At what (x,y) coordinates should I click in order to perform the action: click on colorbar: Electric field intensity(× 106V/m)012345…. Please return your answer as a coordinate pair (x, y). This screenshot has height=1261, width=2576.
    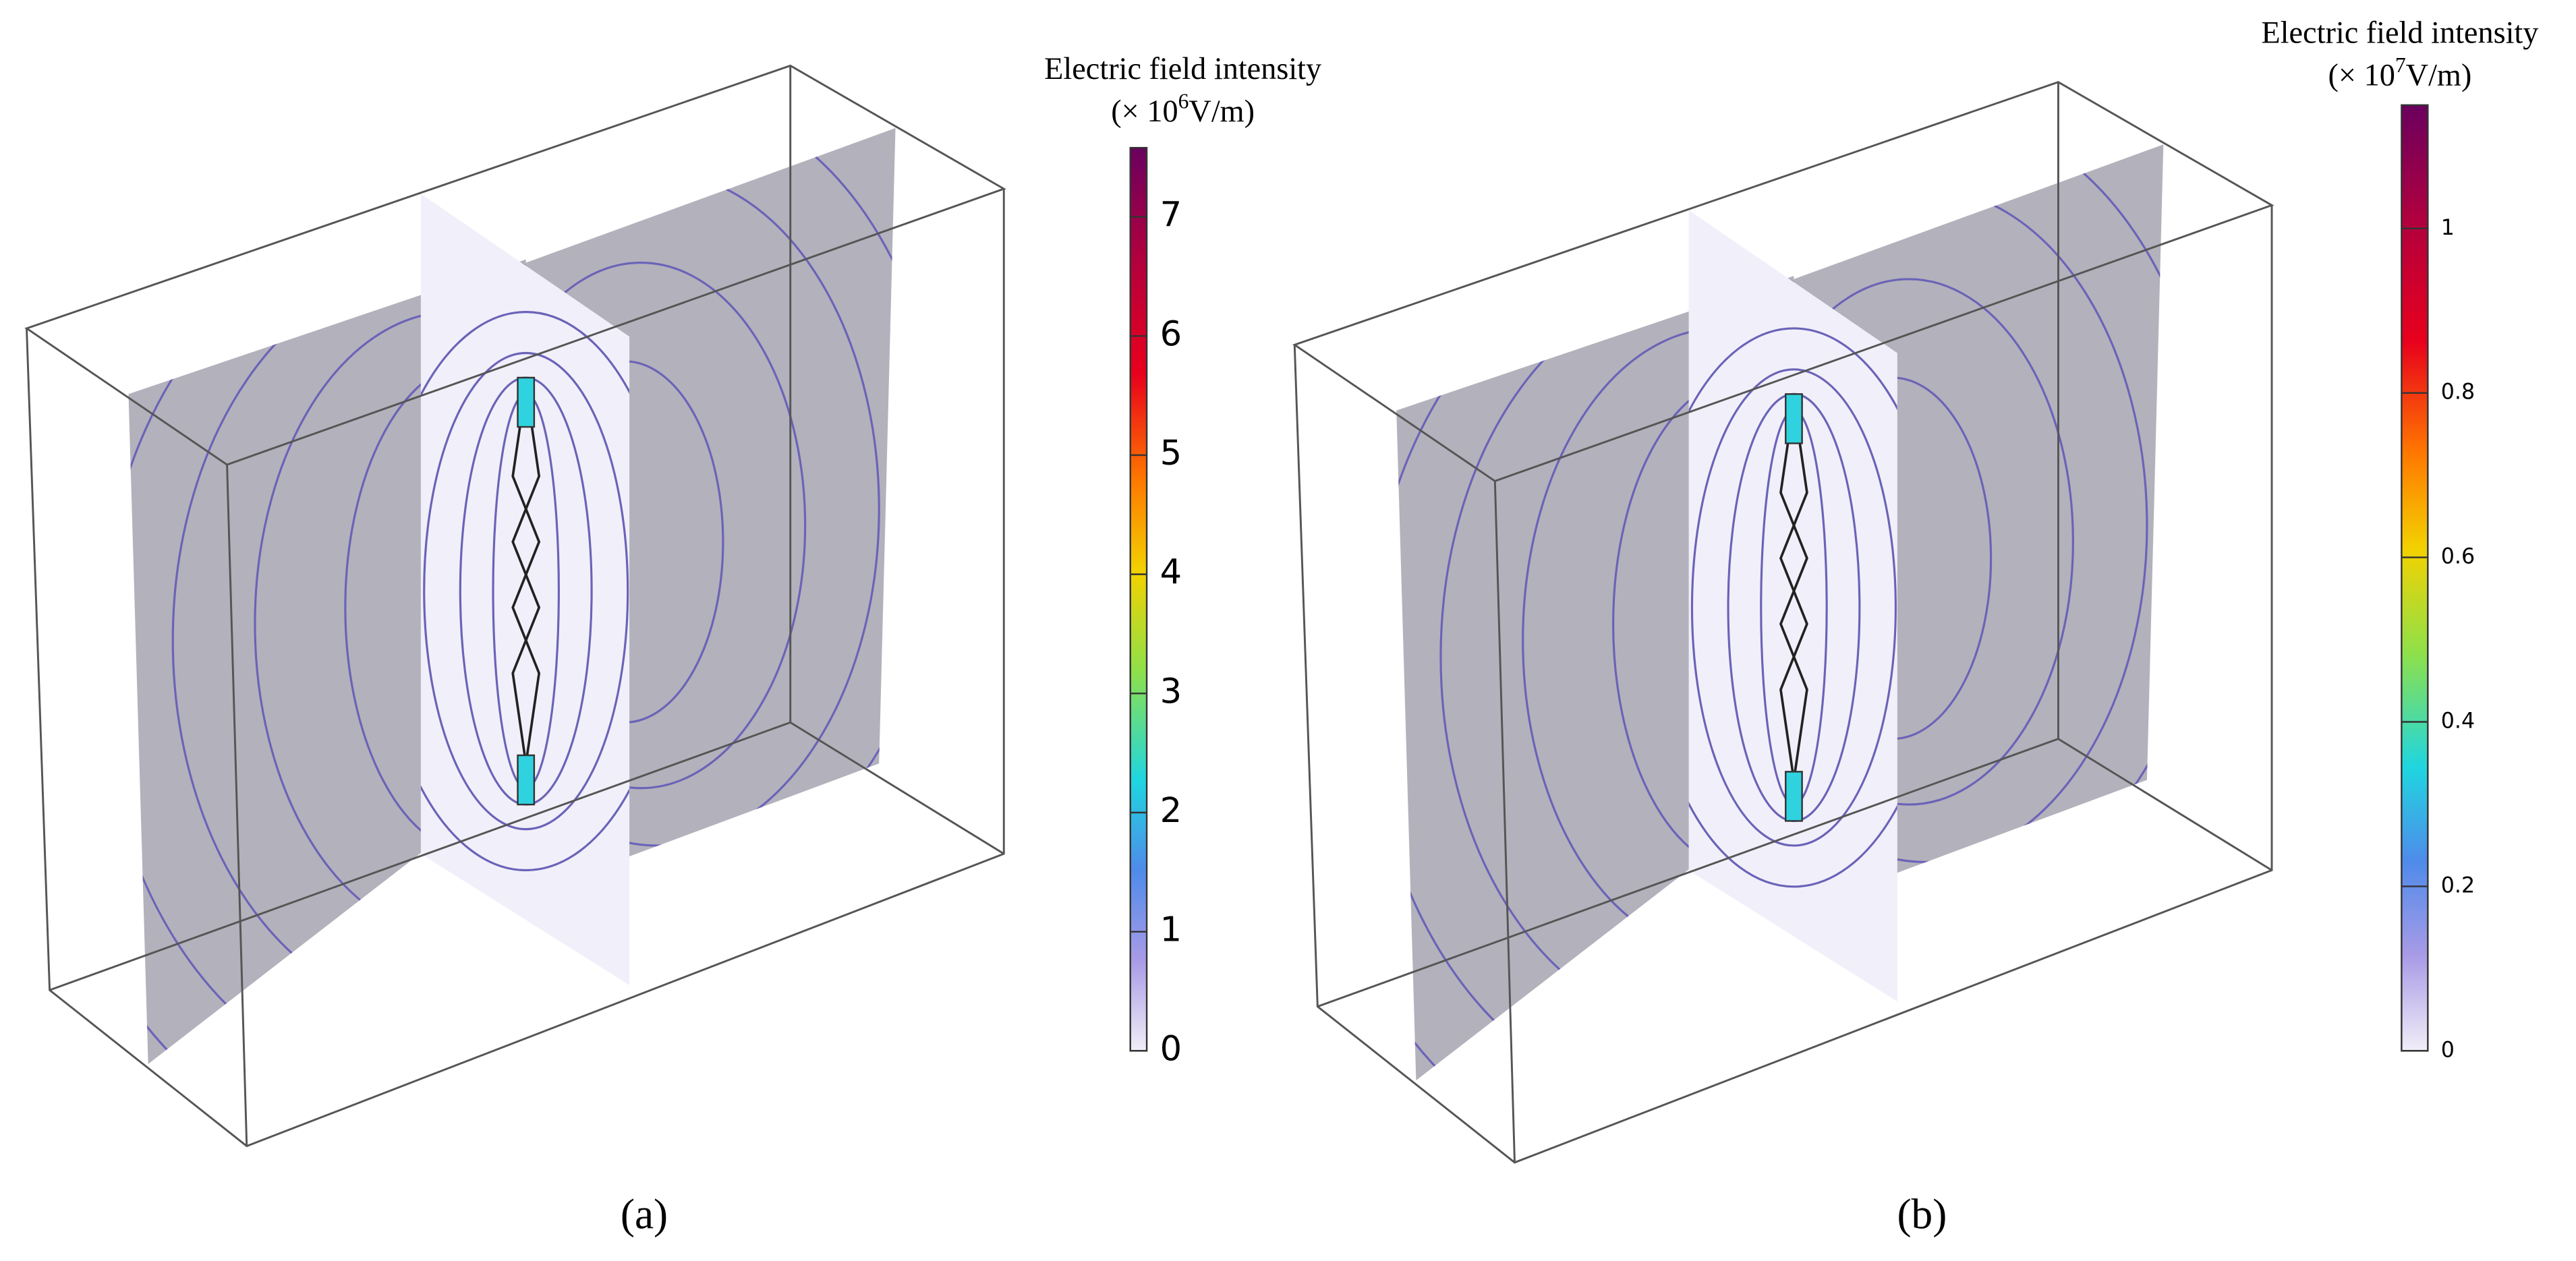
    Looking at the image, I should click on (1182, 560).